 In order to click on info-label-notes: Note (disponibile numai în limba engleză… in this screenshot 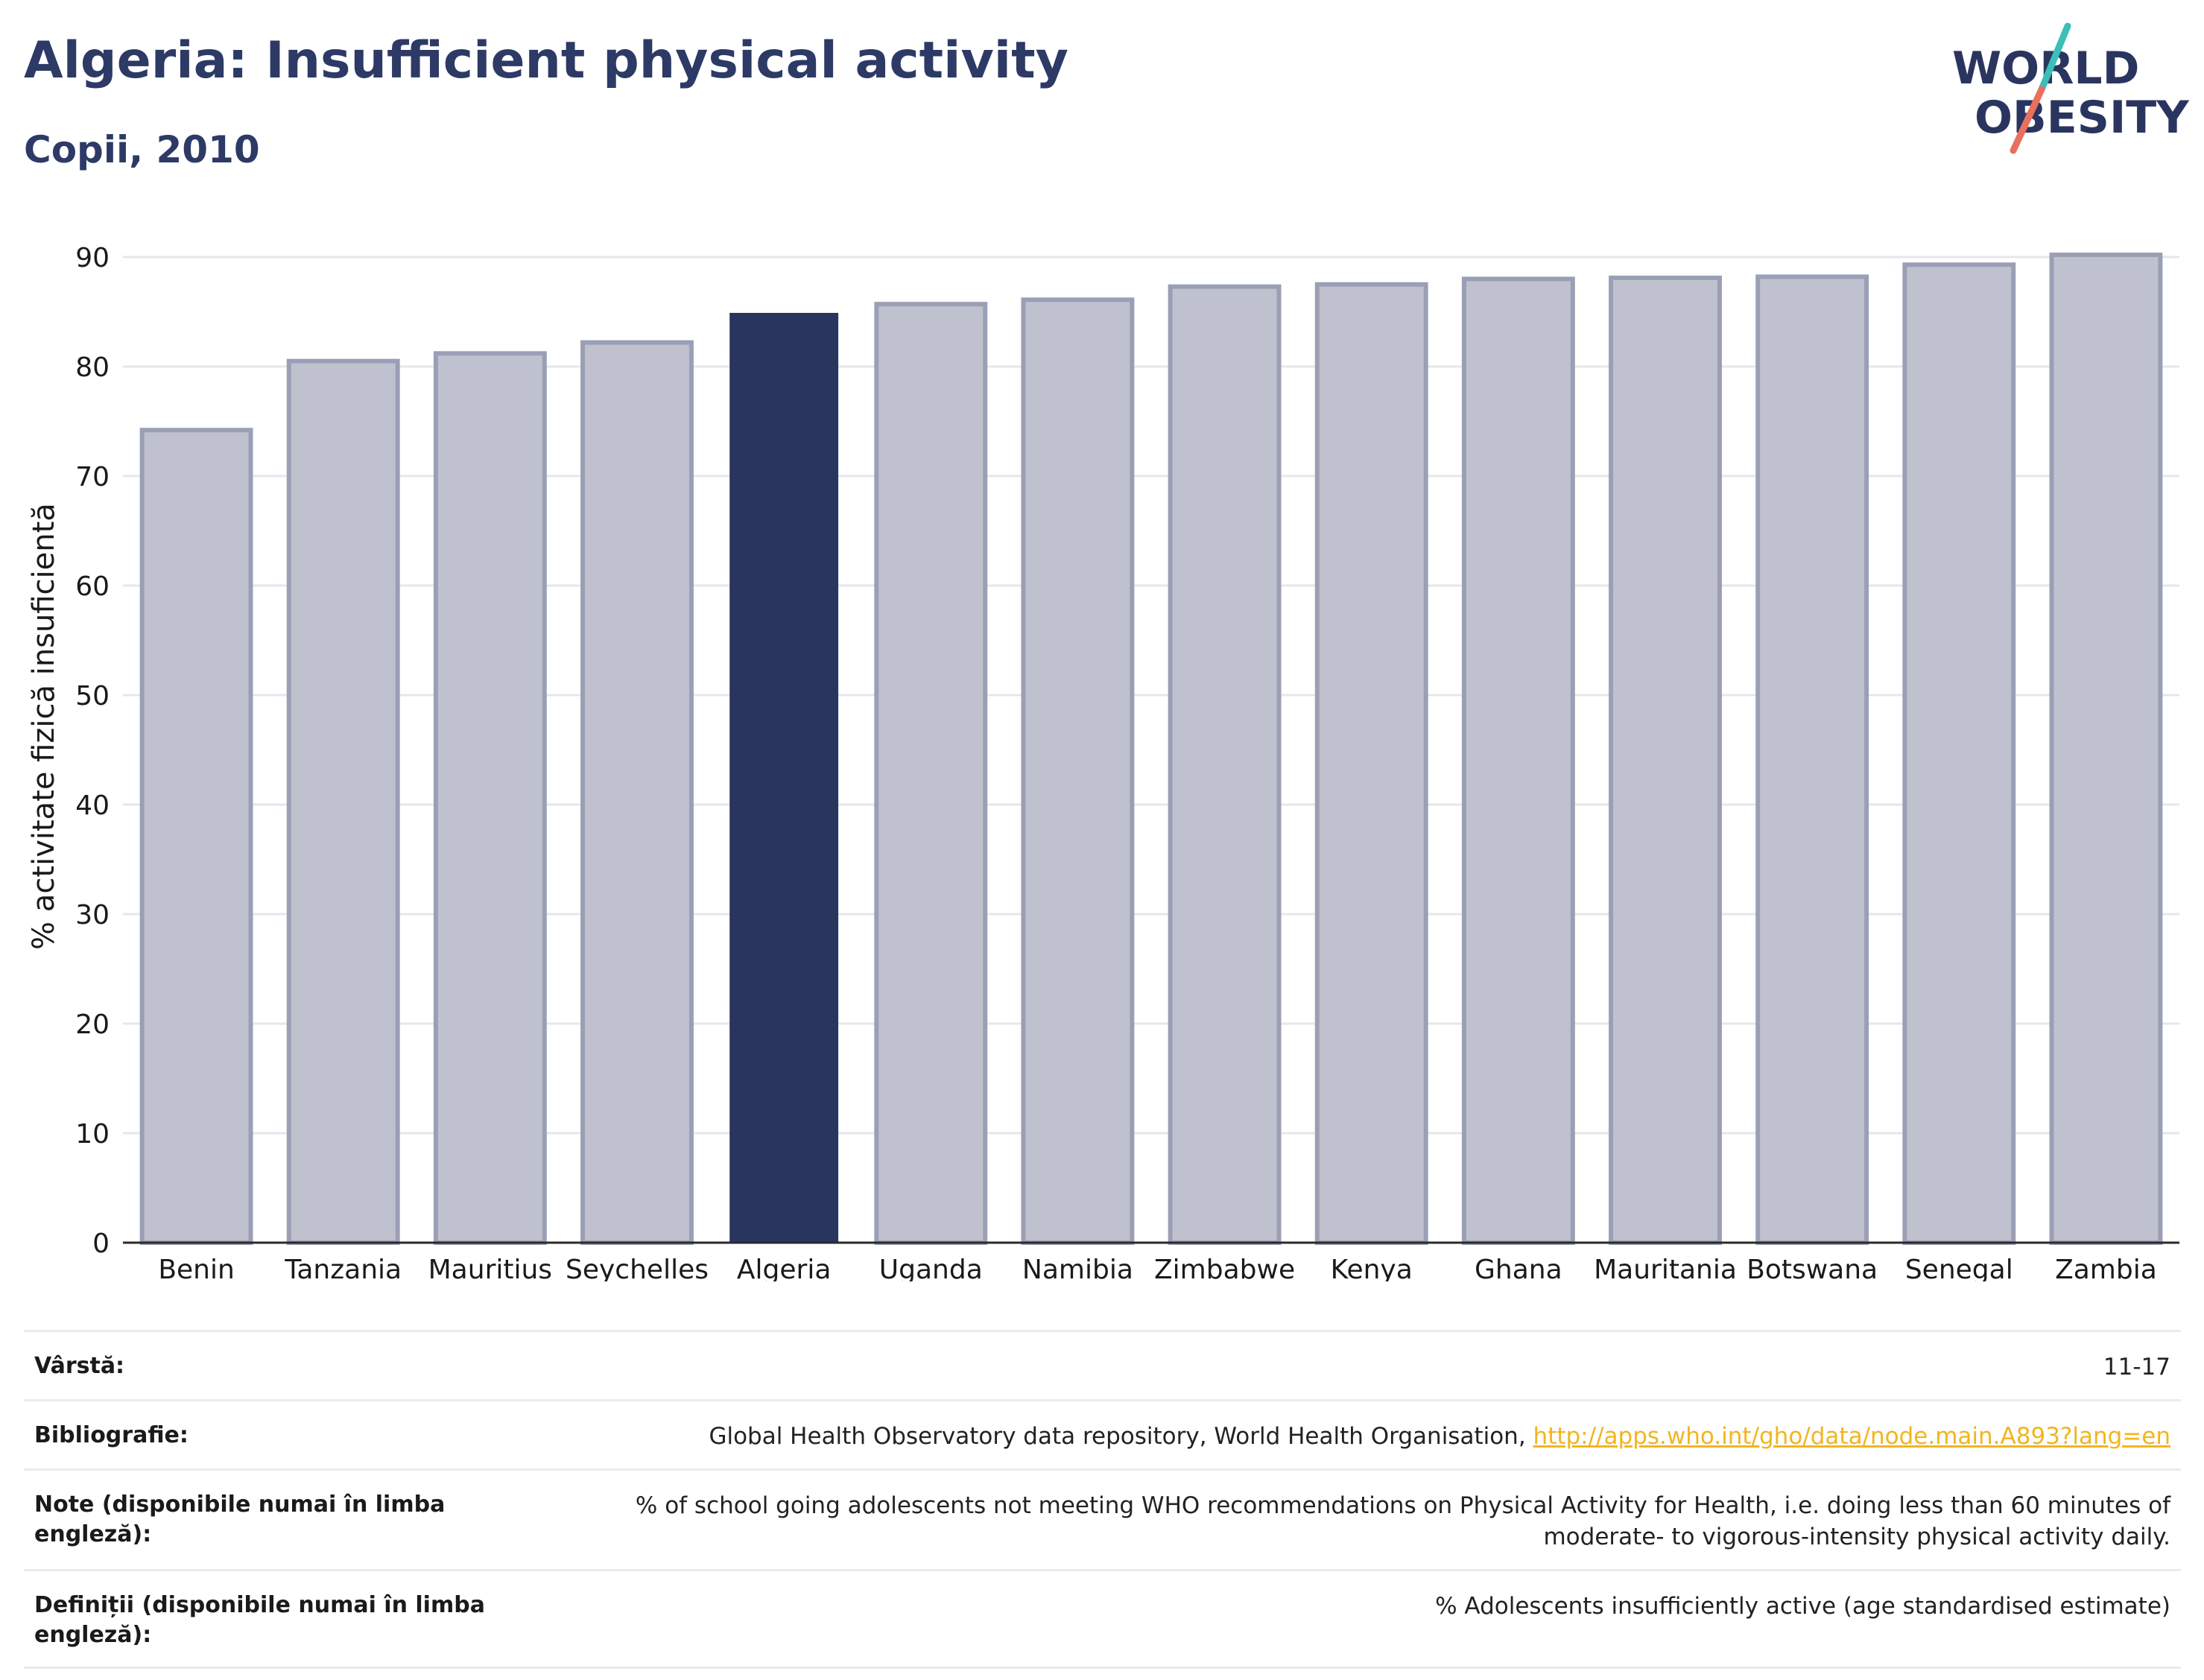, I will do `click(240, 1519)`.